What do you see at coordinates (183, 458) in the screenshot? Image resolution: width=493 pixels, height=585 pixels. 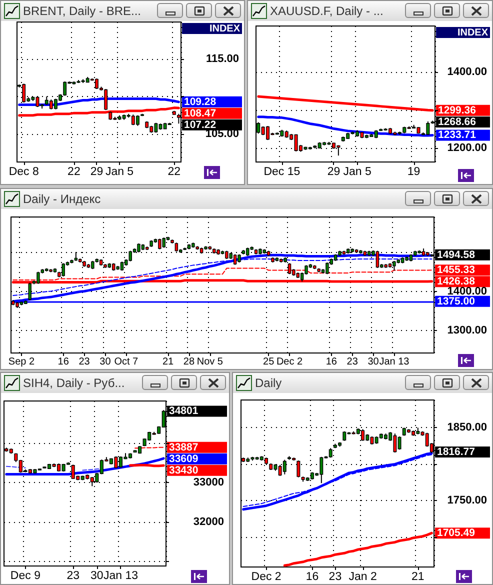 I see `data-label: 33609` at bounding box center [183, 458].